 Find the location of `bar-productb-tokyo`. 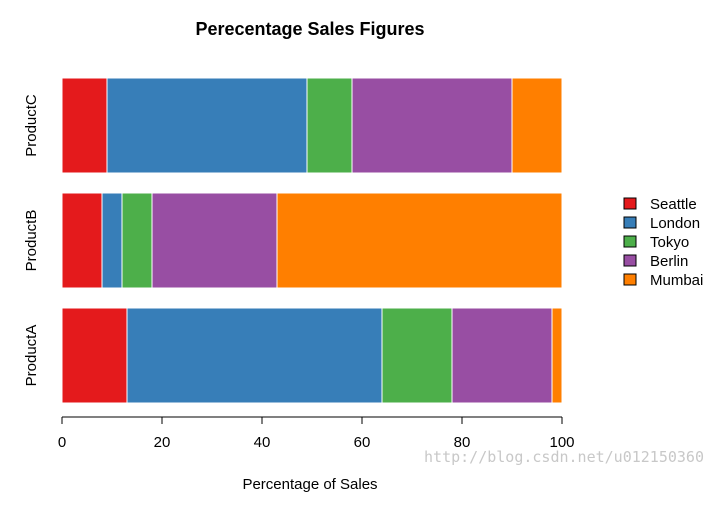

bar-productb-tokyo is located at coordinates (137, 240).